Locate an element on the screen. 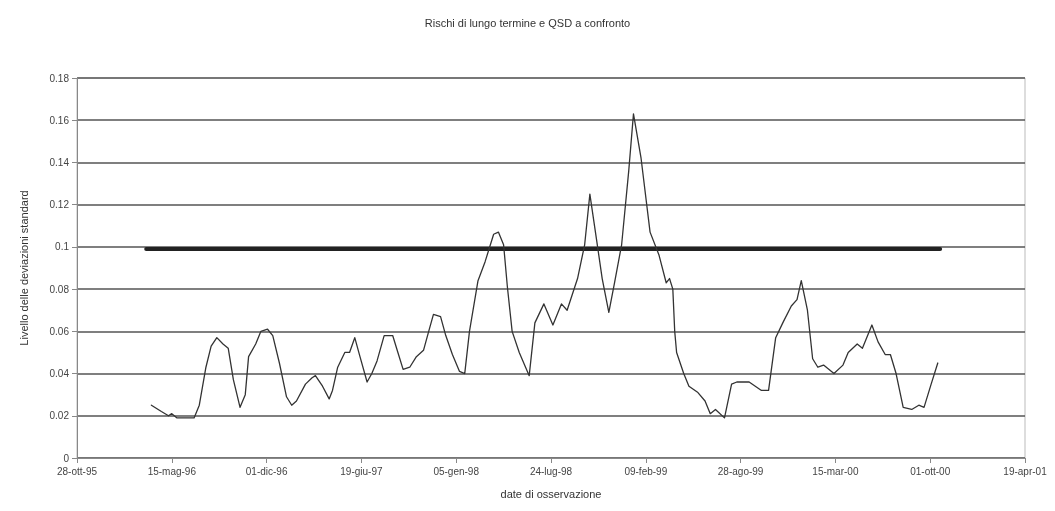 Image resolution: width=1055 pixels, height=511 pixels. y-tick-label: 0.16 is located at coordinates (59, 120).